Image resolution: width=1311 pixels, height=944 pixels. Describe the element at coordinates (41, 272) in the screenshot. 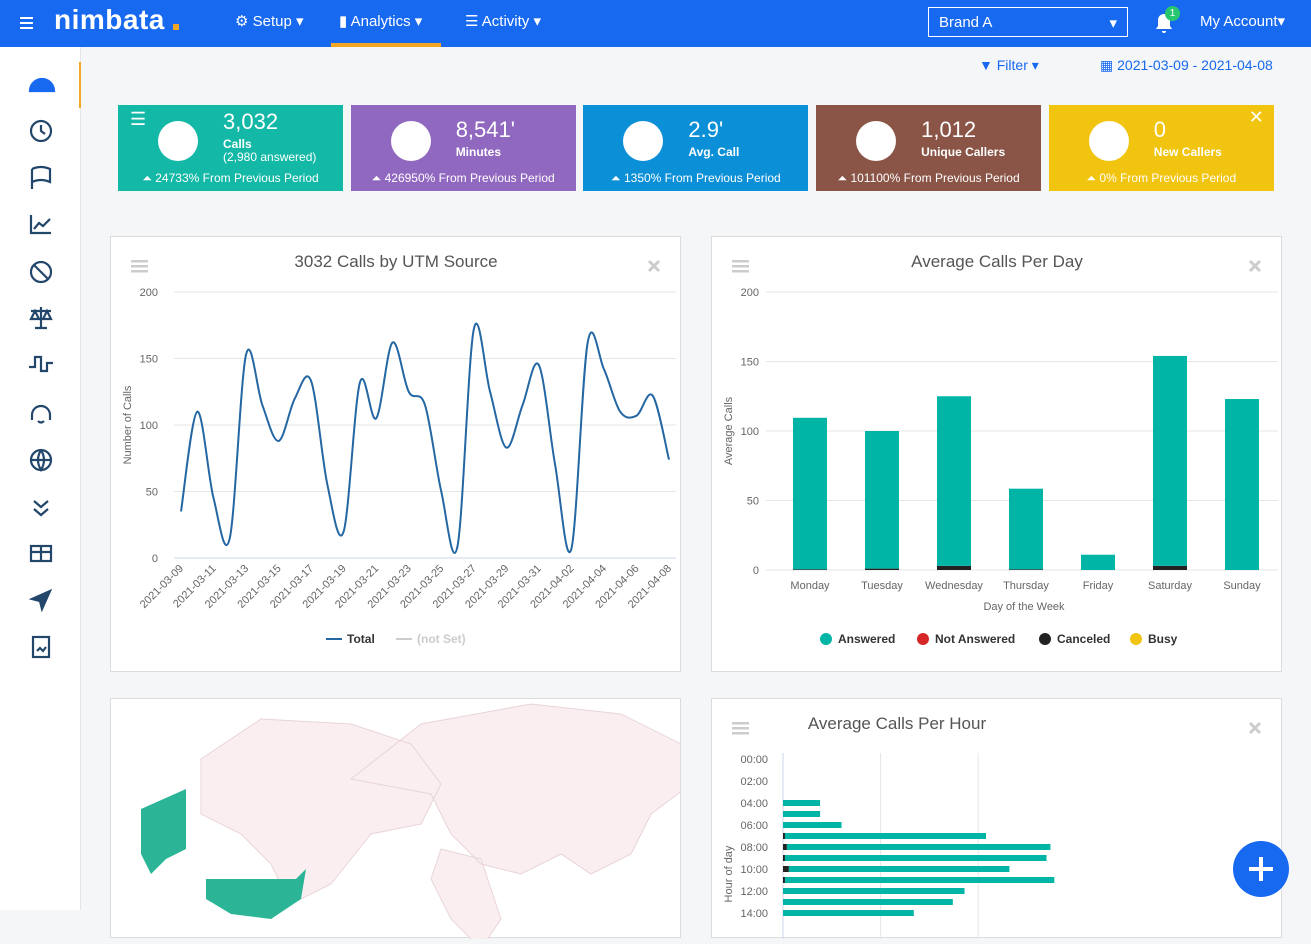

I see `icon-block` at that location.